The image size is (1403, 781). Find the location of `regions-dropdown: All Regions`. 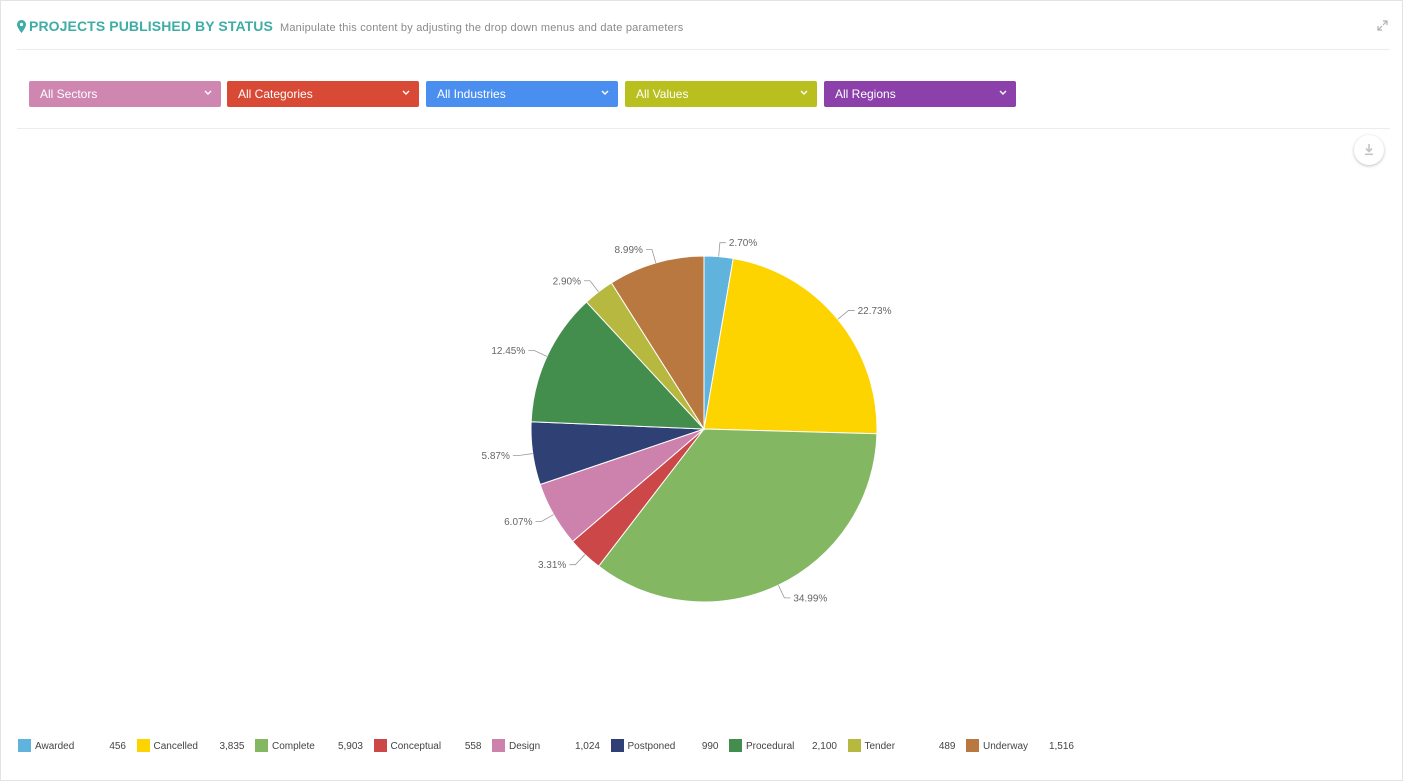

regions-dropdown: All Regions is located at coordinates (920, 94).